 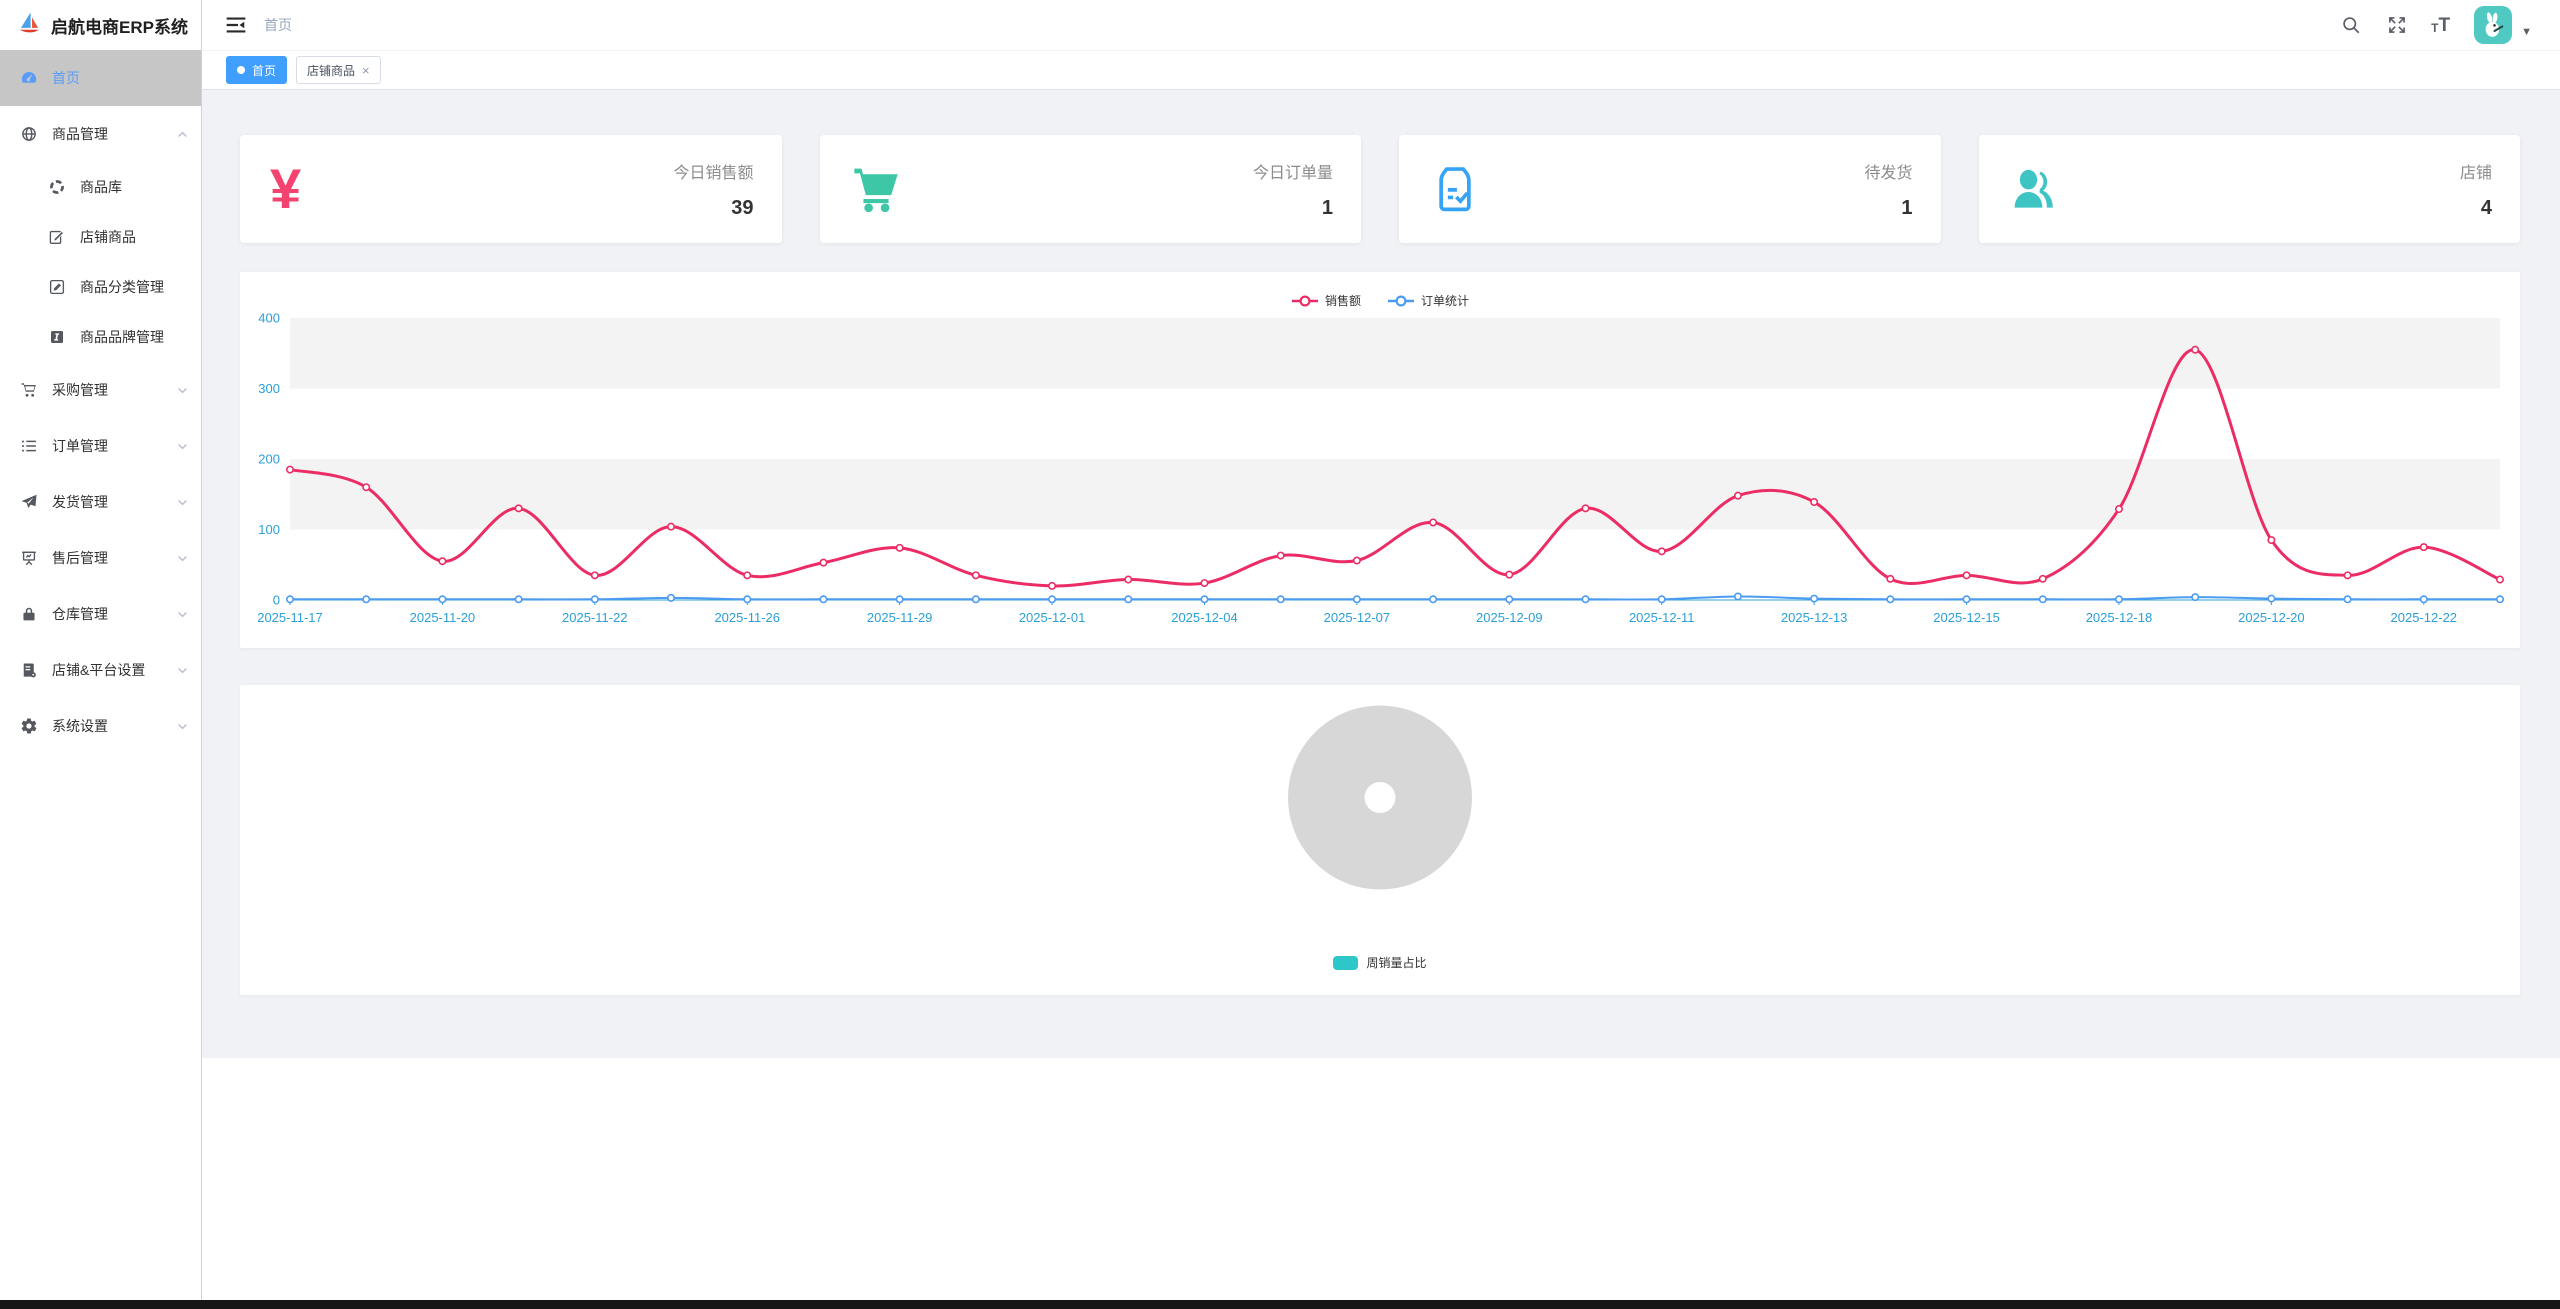 I want to click on sidebar-subitem-商品库: 商品库, so click(x=100, y=187).